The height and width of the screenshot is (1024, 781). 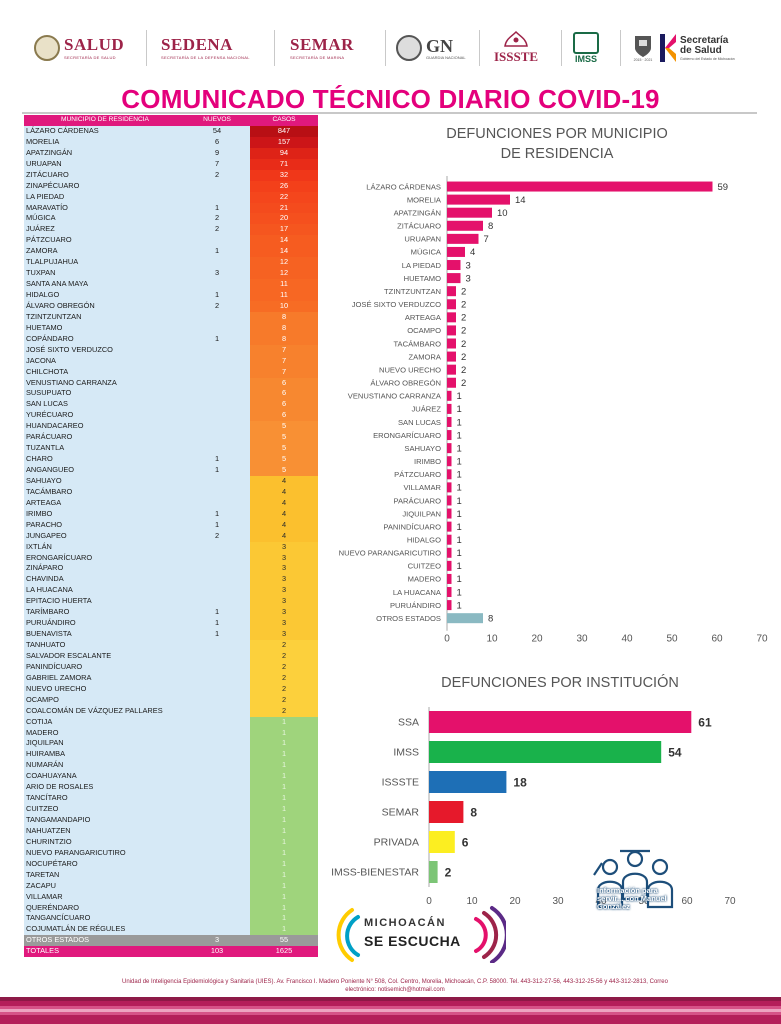 What do you see at coordinates (171, 470) in the screenshot?
I see `table-row: ANGANGUEO 1 5` at bounding box center [171, 470].